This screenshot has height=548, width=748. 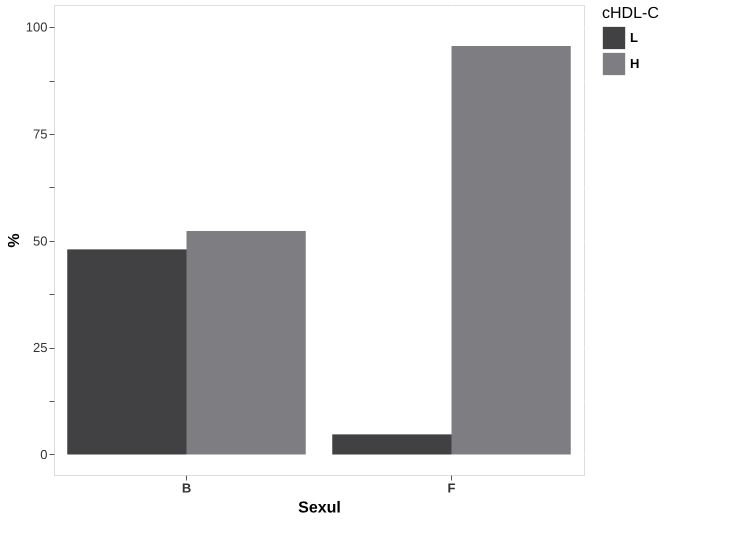 What do you see at coordinates (319, 508) in the screenshot?
I see `x-axis-title: Sexul` at bounding box center [319, 508].